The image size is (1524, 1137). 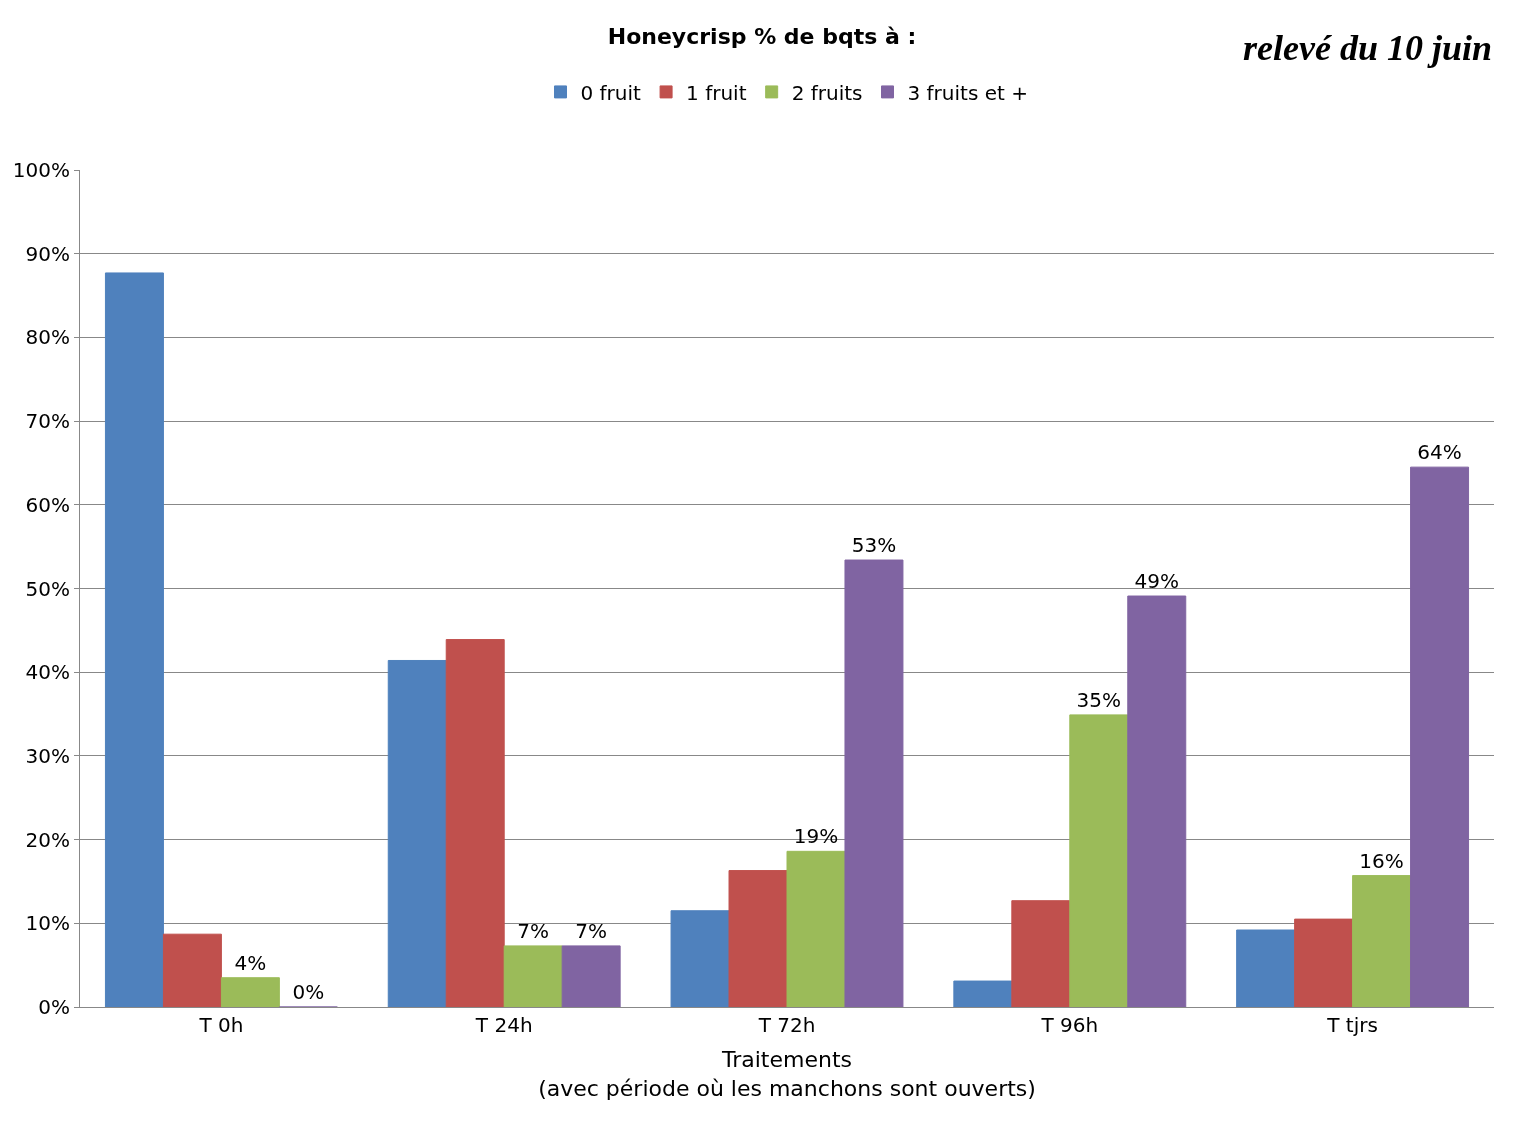 I want to click on legend-label: 3 fruits et +, so click(x=967, y=92).